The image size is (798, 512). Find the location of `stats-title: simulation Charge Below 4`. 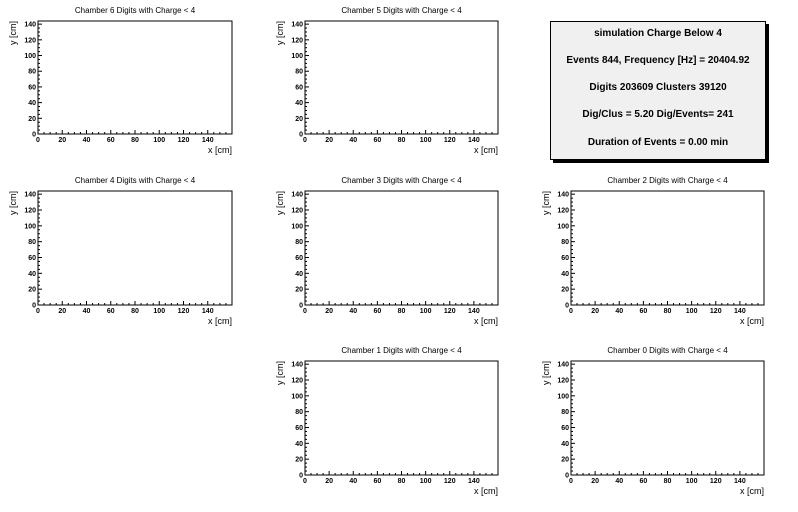

stats-title: simulation Charge Below 4 is located at coordinates (658, 33).